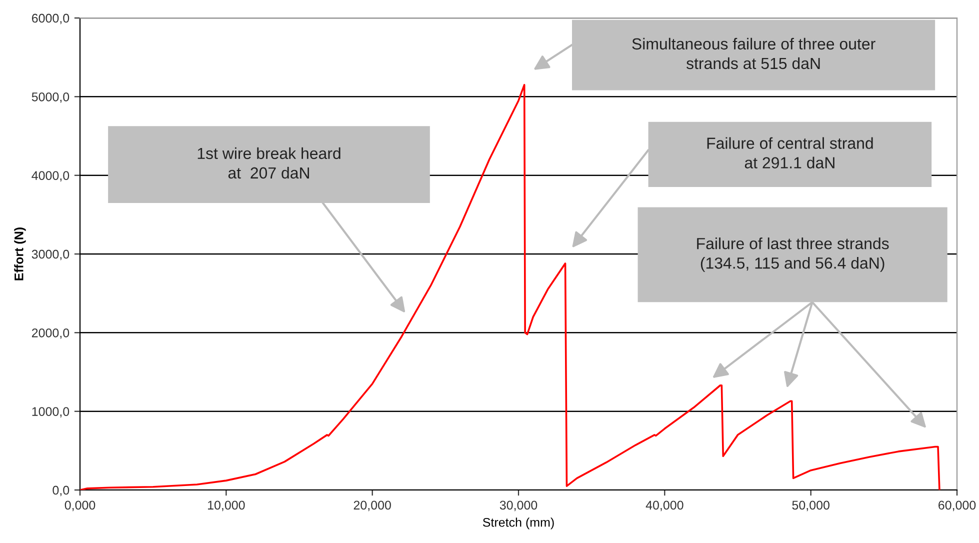 The image size is (979, 543). What do you see at coordinates (519, 506) in the screenshot?
I see `x-tick-label: 30,000` at bounding box center [519, 506].